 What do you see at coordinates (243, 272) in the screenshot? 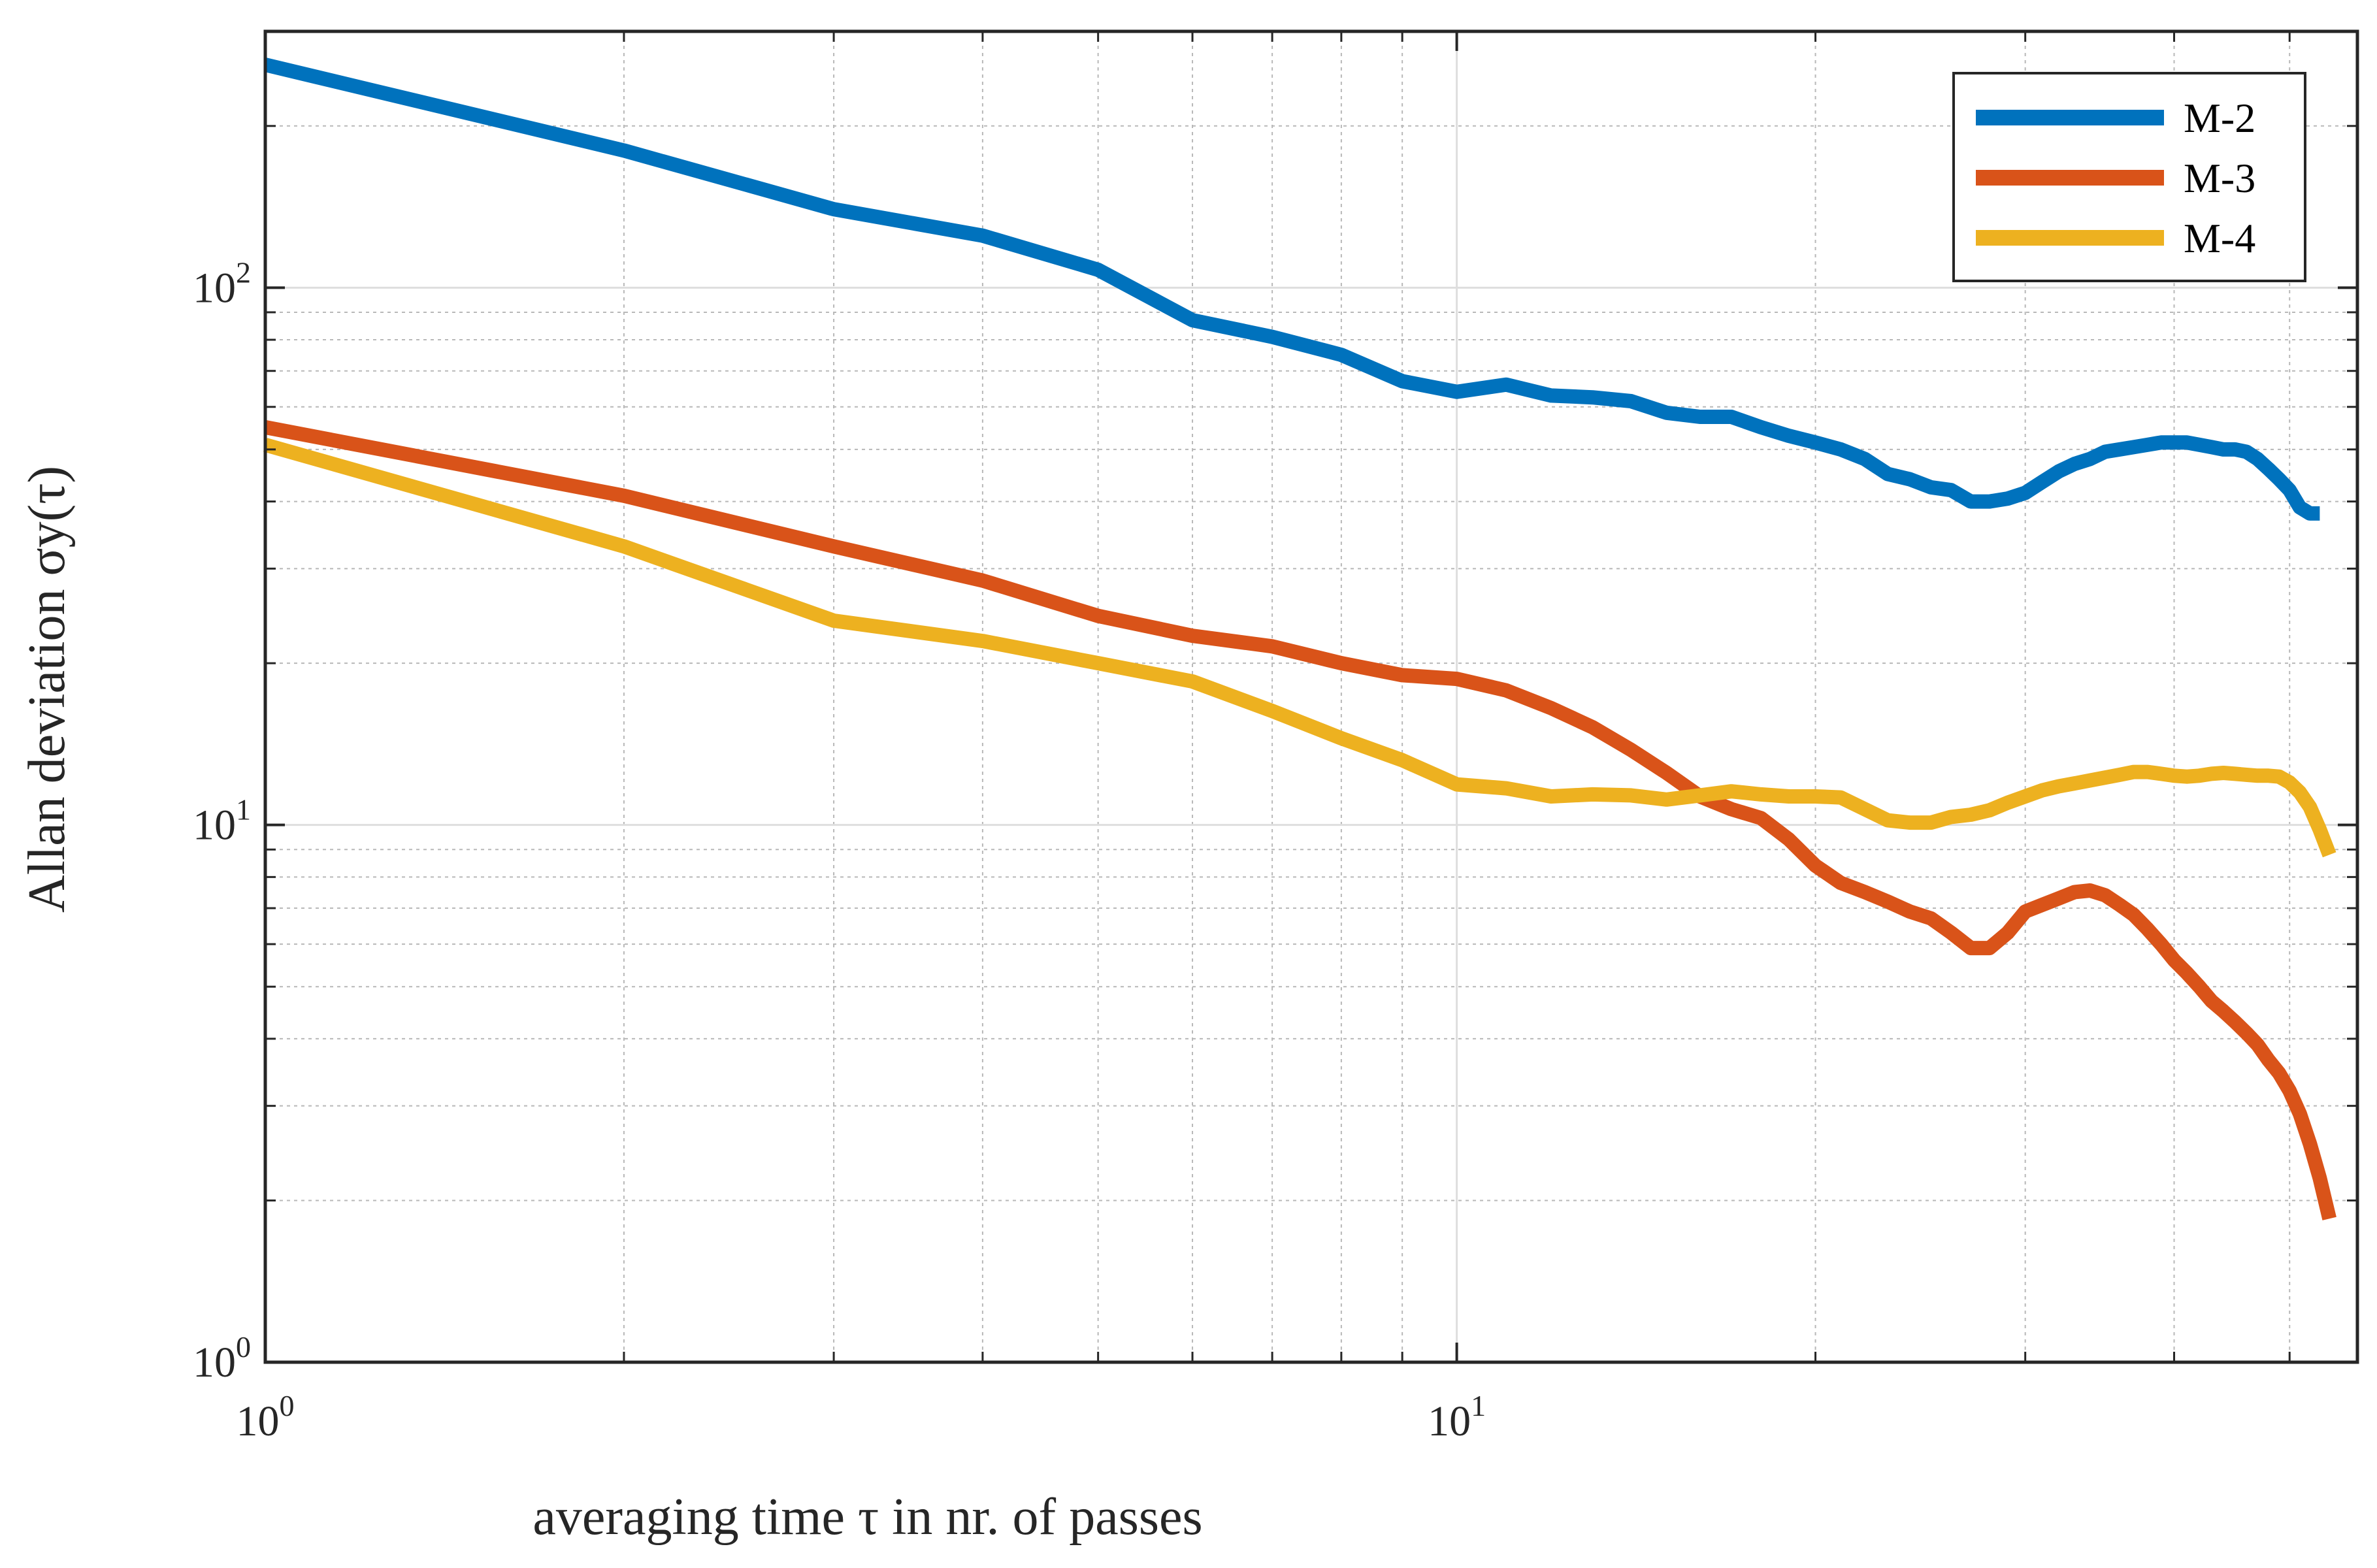
I see `y-tick-label-exp: 2` at bounding box center [243, 272].